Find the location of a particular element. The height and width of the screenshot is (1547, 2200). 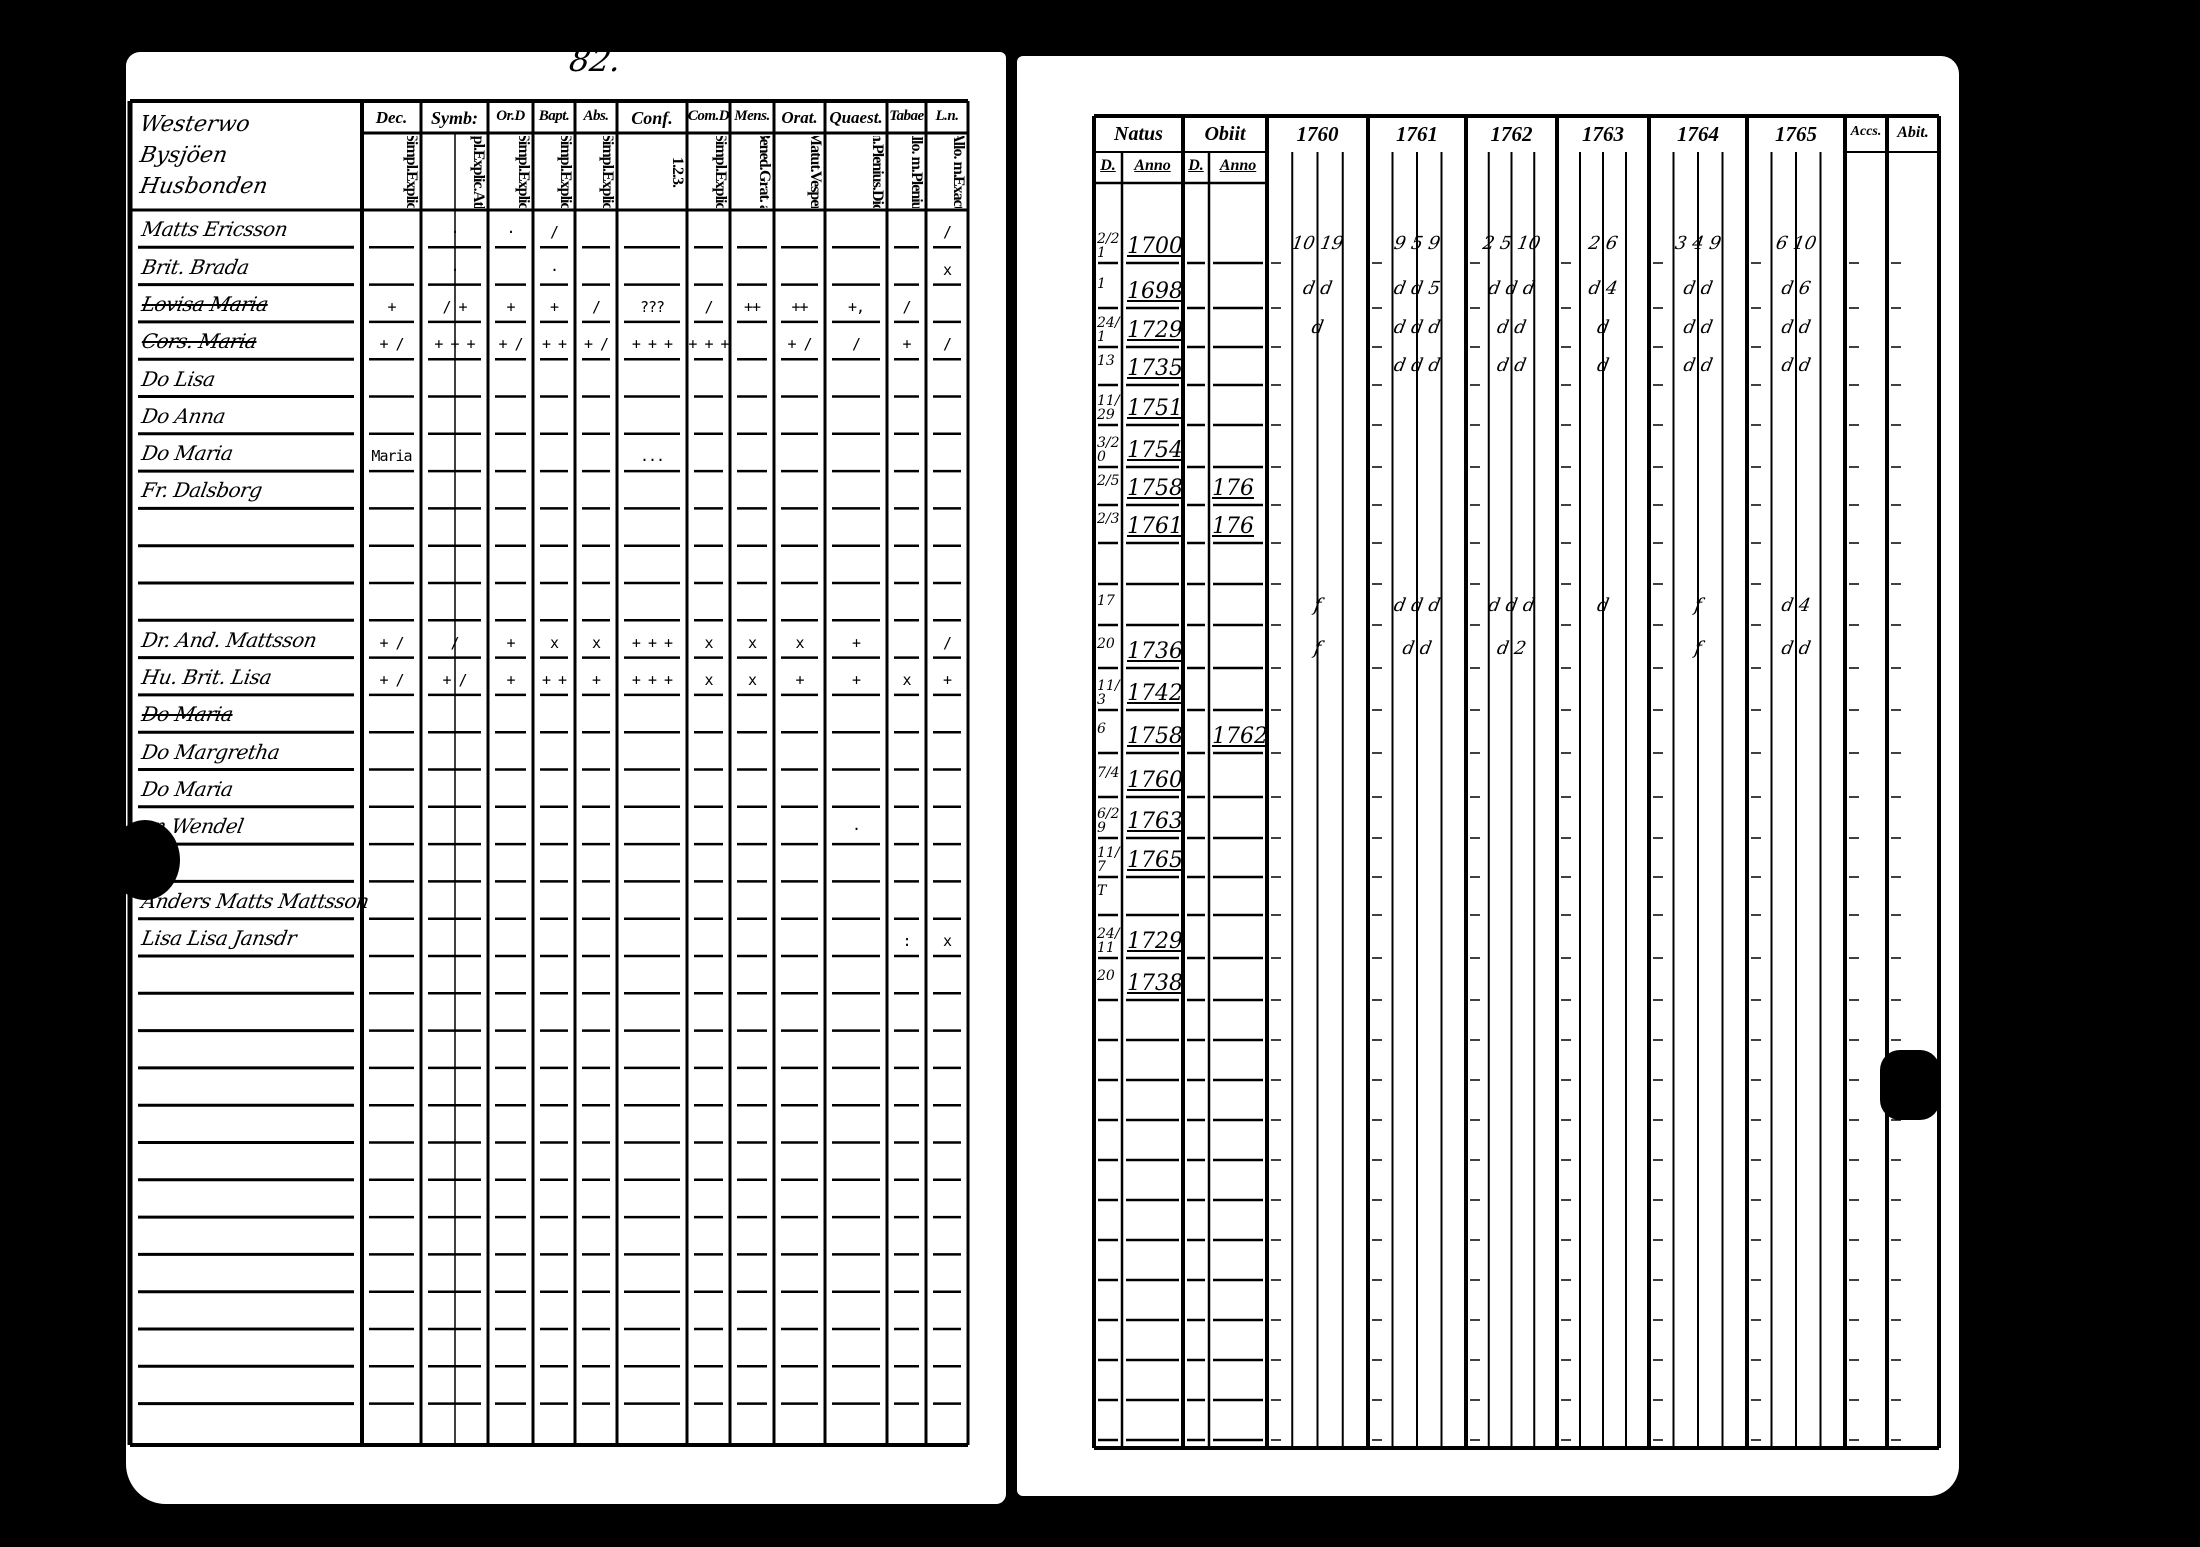

year-header: 1764 is located at coordinates (1698, 134).